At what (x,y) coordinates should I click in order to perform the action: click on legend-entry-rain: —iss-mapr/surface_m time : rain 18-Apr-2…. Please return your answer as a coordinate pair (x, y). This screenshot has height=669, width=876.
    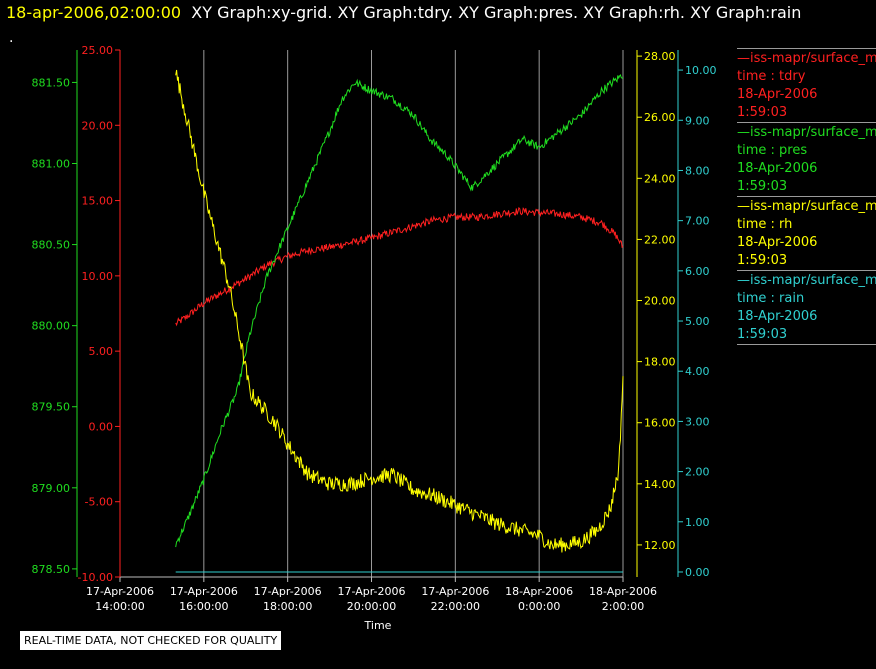
    Looking at the image, I should click on (806, 307).